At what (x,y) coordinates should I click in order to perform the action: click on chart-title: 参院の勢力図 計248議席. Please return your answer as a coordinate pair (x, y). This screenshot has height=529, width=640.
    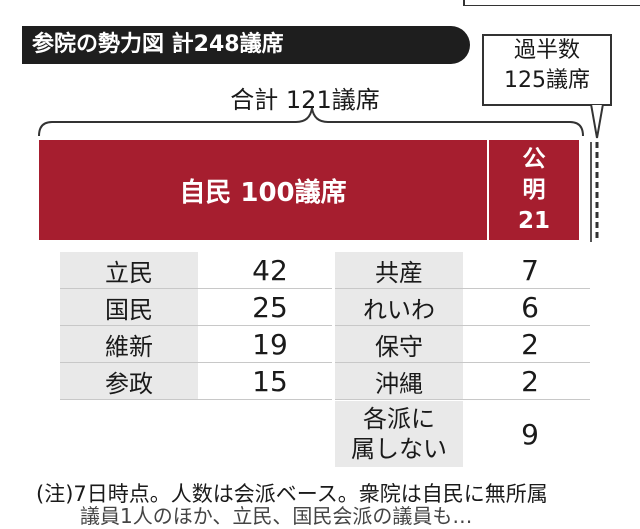
    Looking at the image, I should click on (246, 45).